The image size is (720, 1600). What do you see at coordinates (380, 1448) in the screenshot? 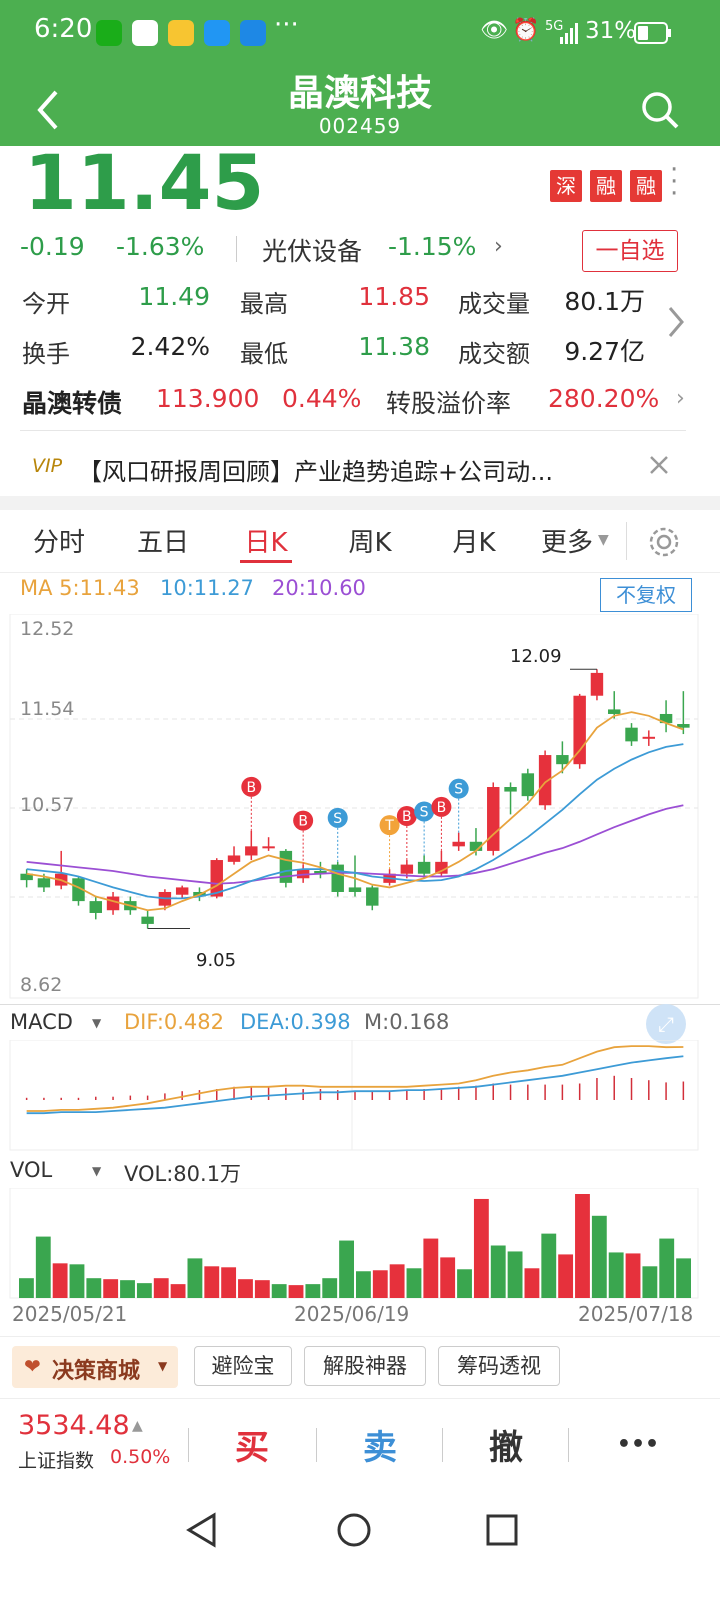
I see `sell-button: 卖` at bounding box center [380, 1448].